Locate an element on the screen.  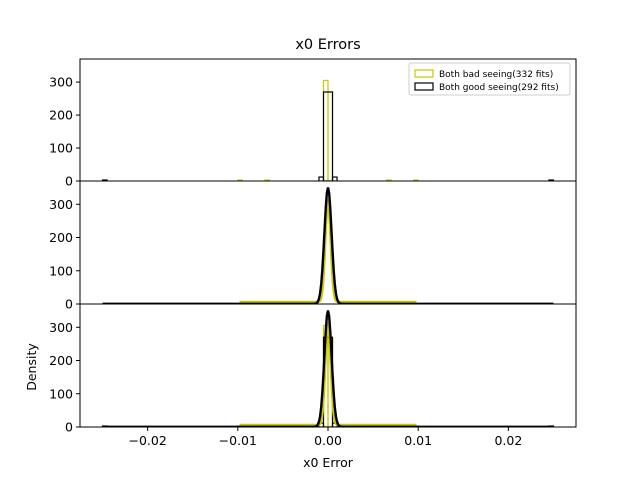
x-tick-label: 0.01 is located at coordinates (418, 440).